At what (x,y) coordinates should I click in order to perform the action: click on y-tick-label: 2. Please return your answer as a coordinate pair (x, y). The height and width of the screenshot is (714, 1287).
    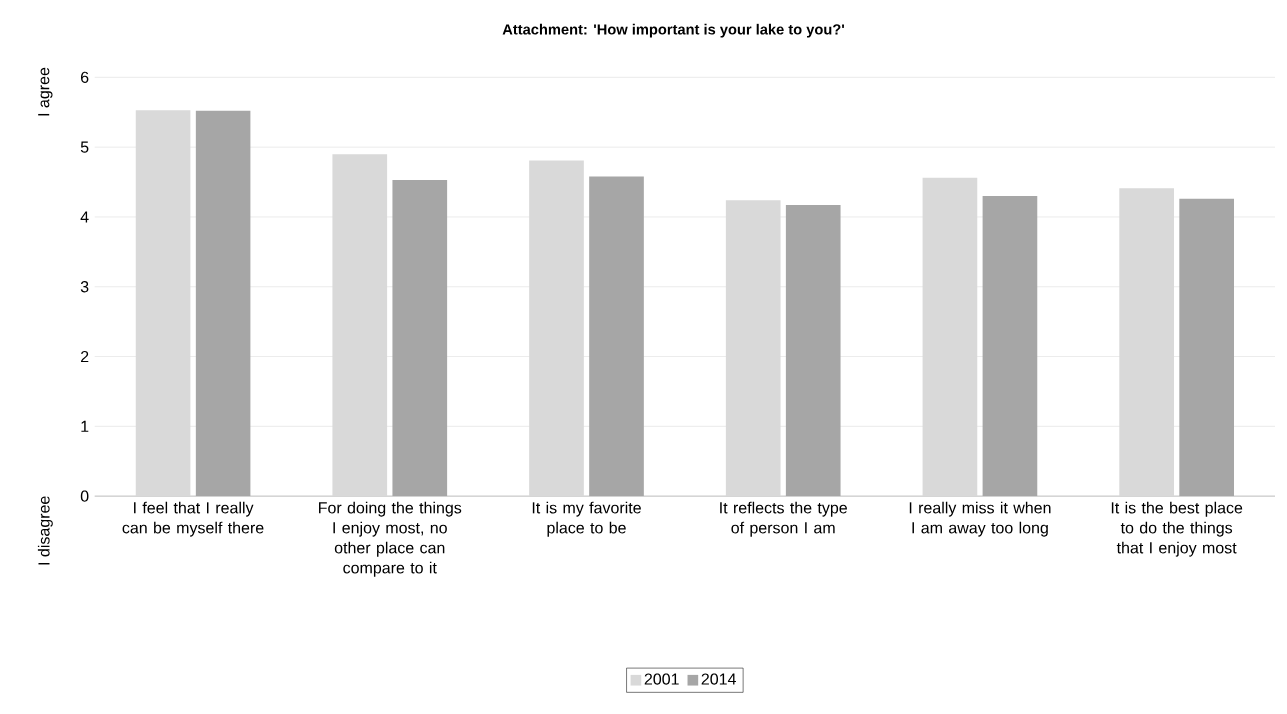
    Looking at the image, I should click on (84, 357).